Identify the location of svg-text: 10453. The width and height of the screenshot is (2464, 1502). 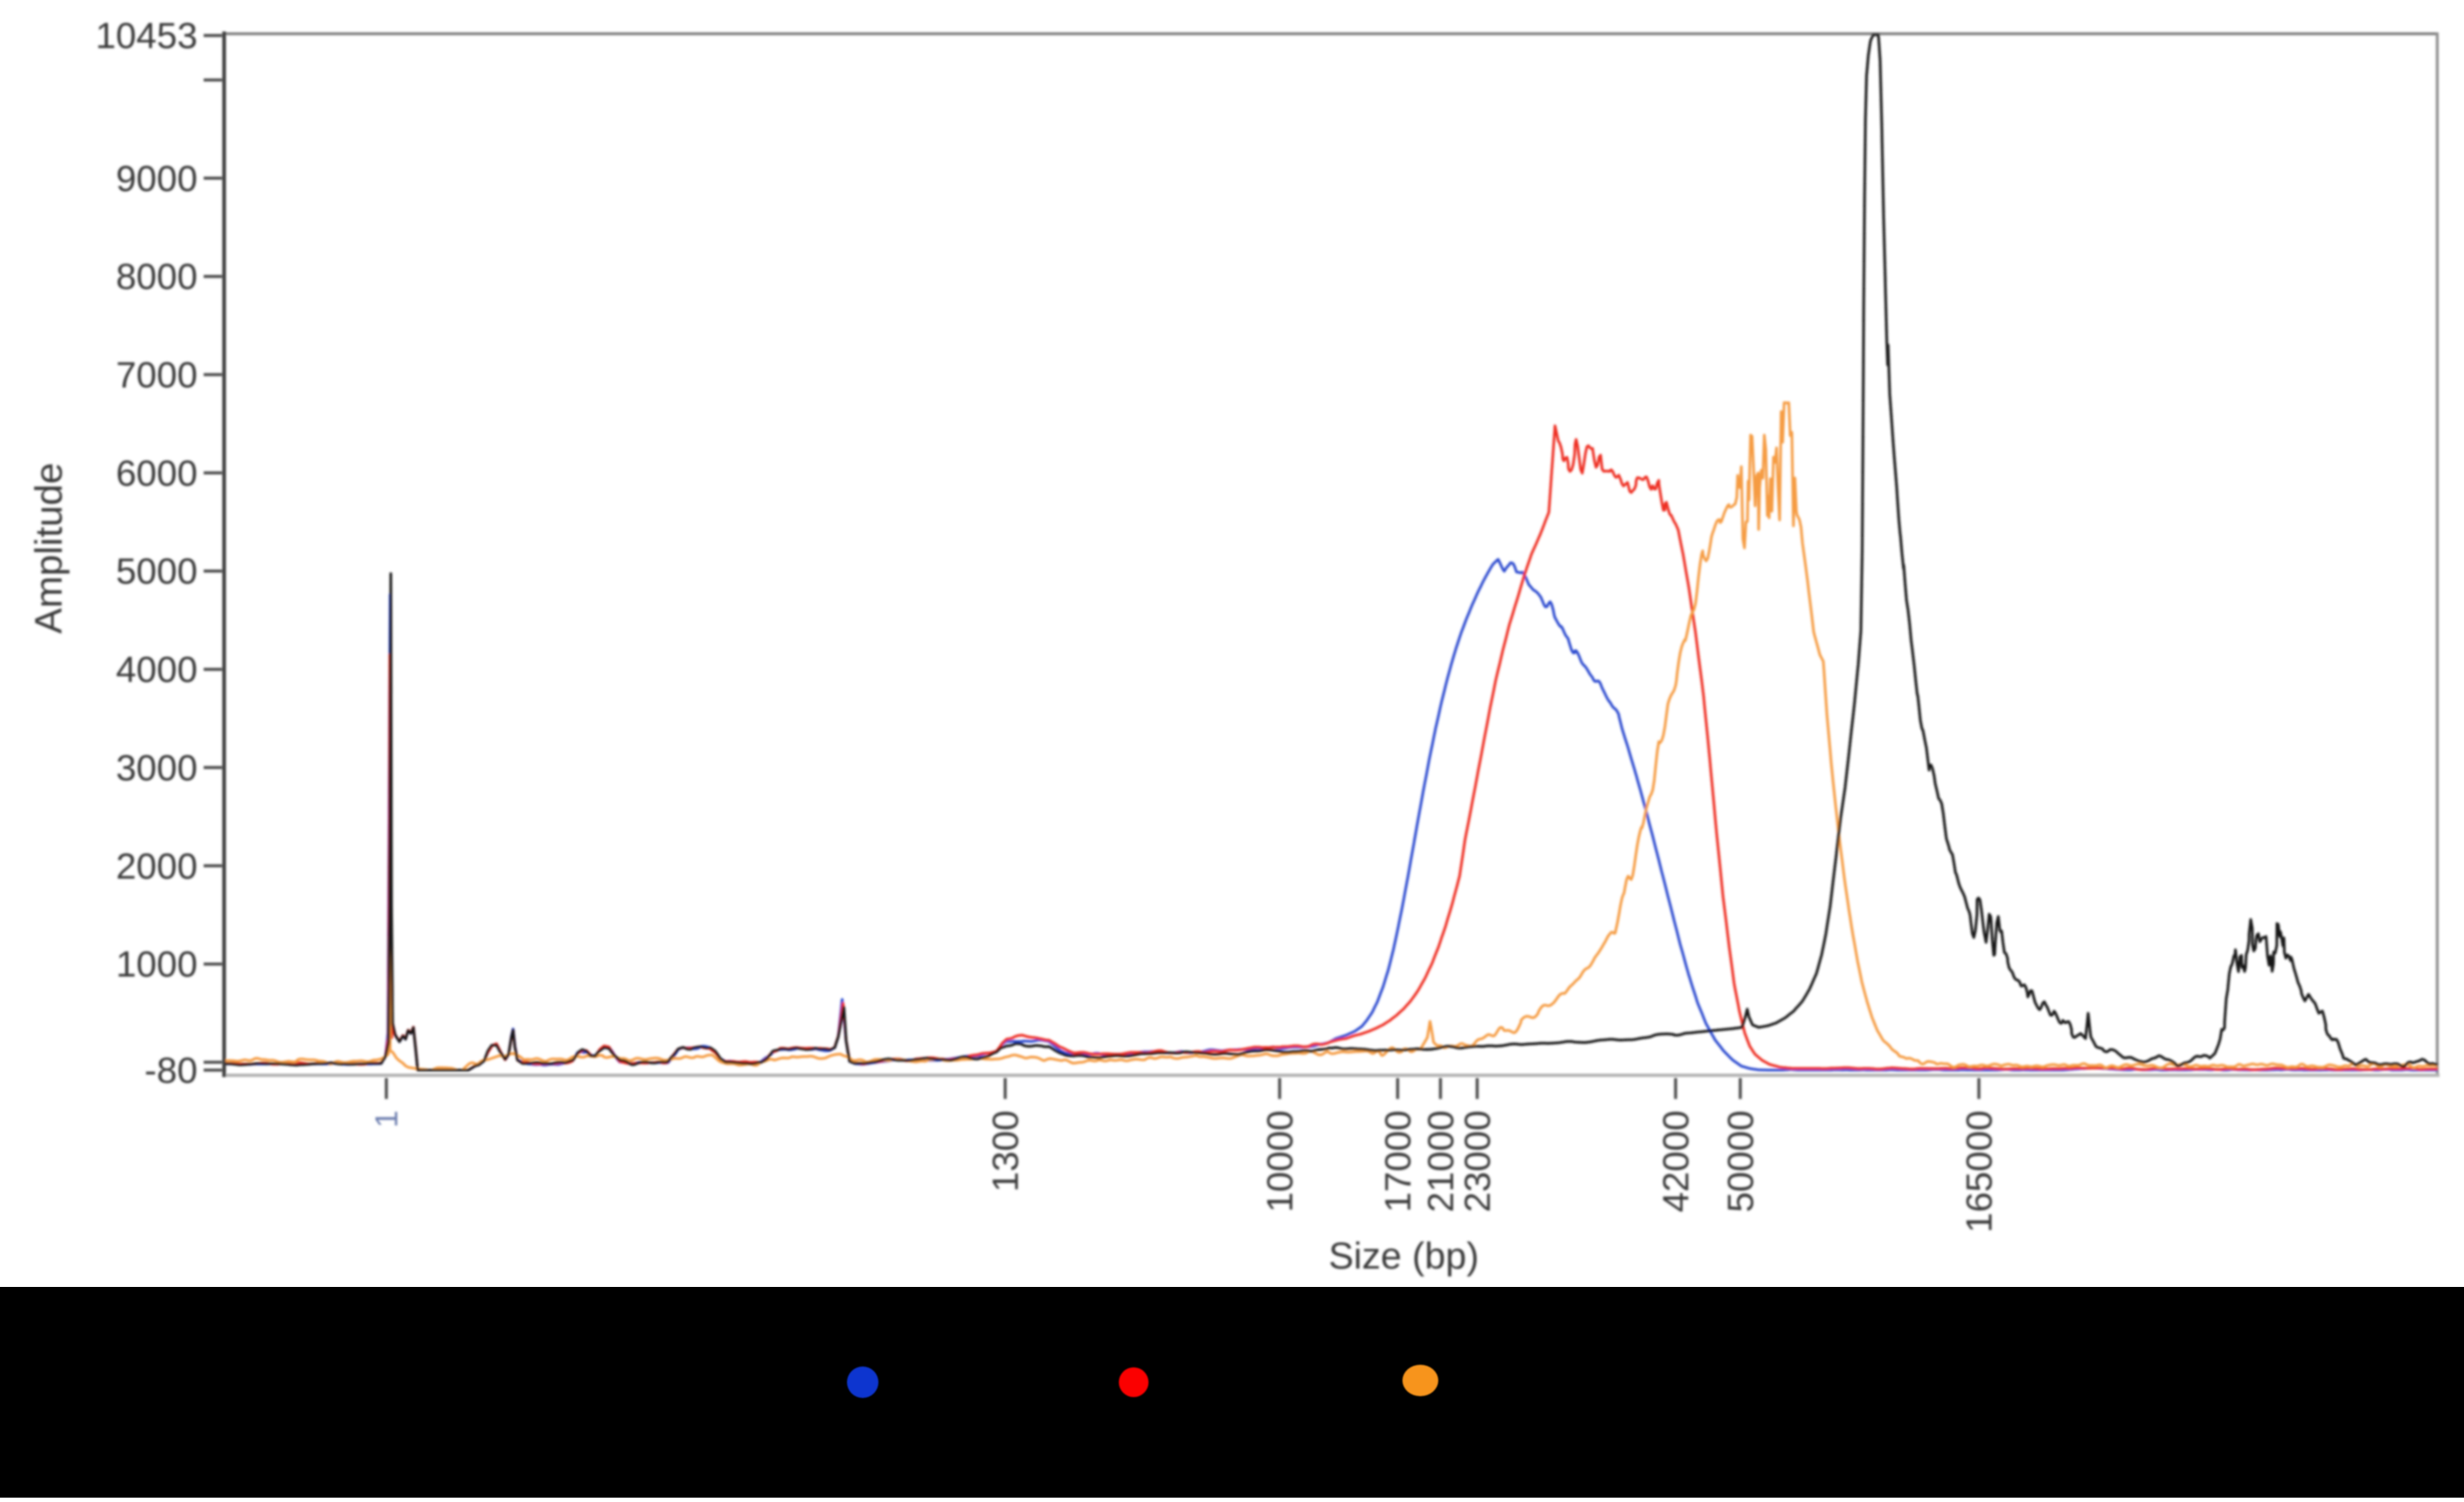
(146, 35).